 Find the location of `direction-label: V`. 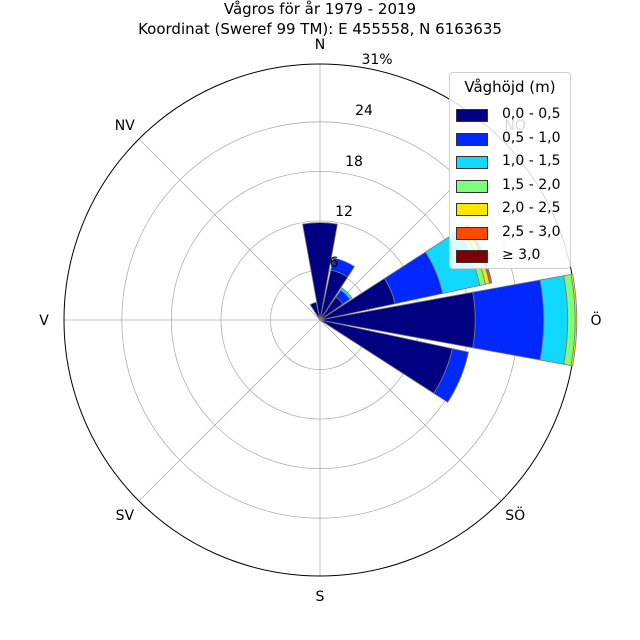

direction-label: V is located at coordinates (44, 321).